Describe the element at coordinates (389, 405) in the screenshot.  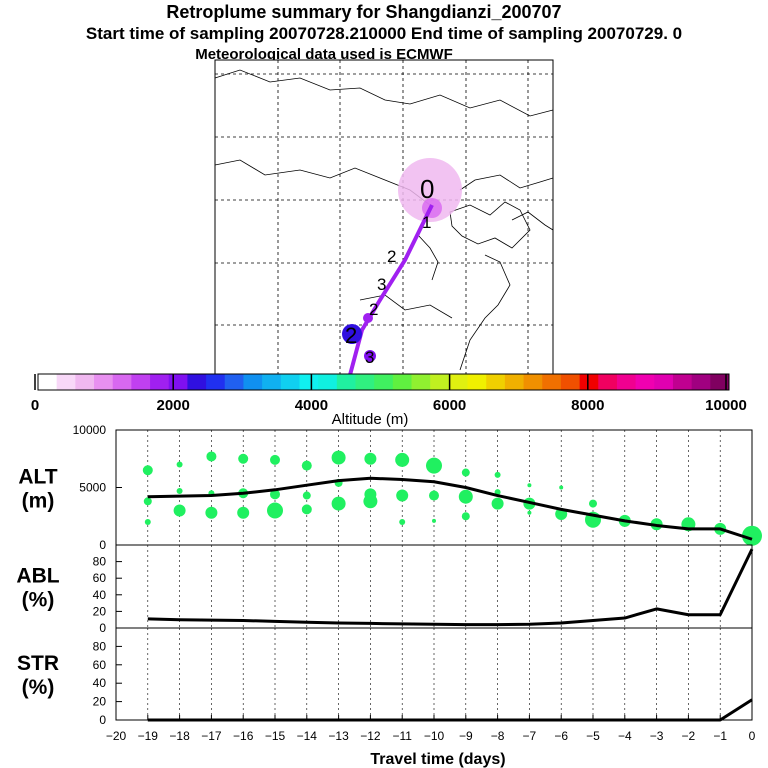
I see `colorbar-tick-labels: 0 2000 4000 6000 8000 10000` at that location.